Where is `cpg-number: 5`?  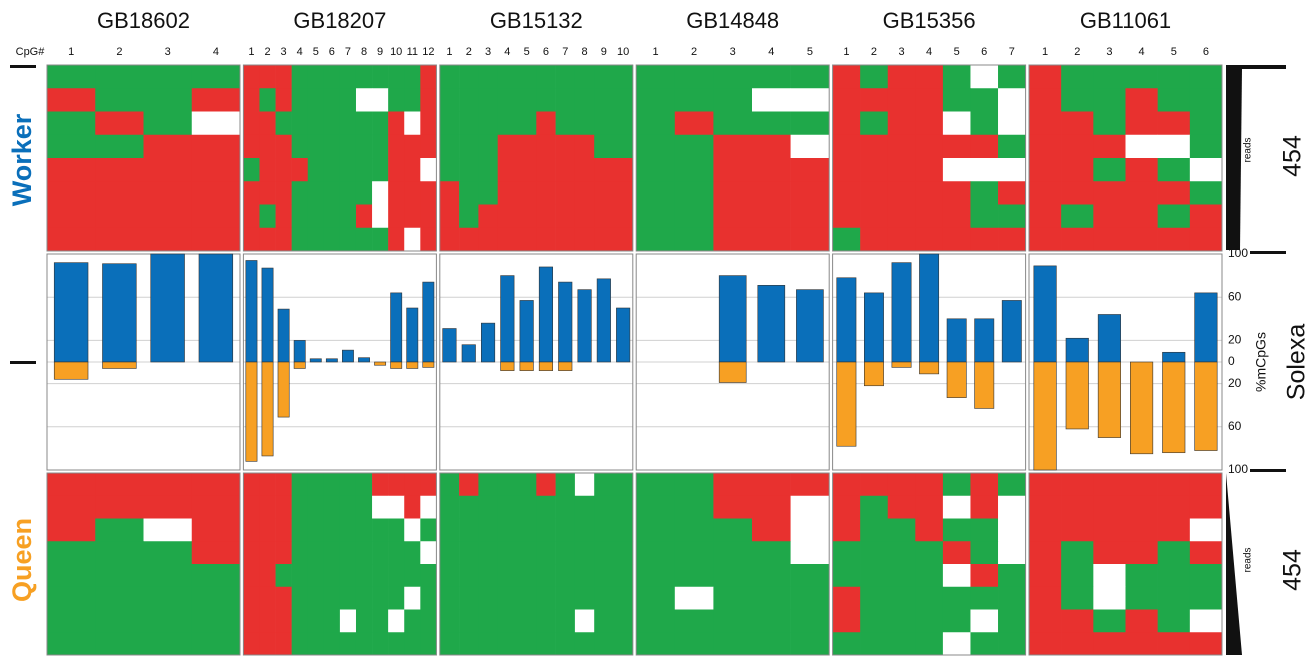
cpg-number: 5 is located at coordinates (957, 52).